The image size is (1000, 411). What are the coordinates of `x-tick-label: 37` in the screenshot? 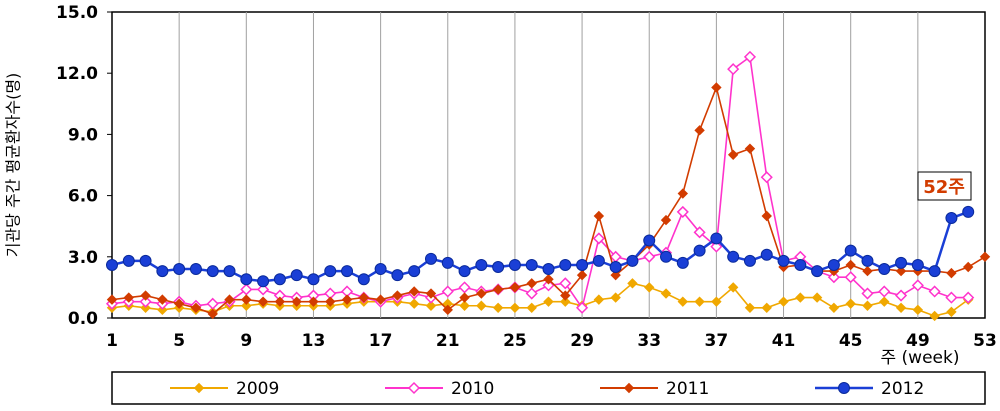 It's located at (717, 341).